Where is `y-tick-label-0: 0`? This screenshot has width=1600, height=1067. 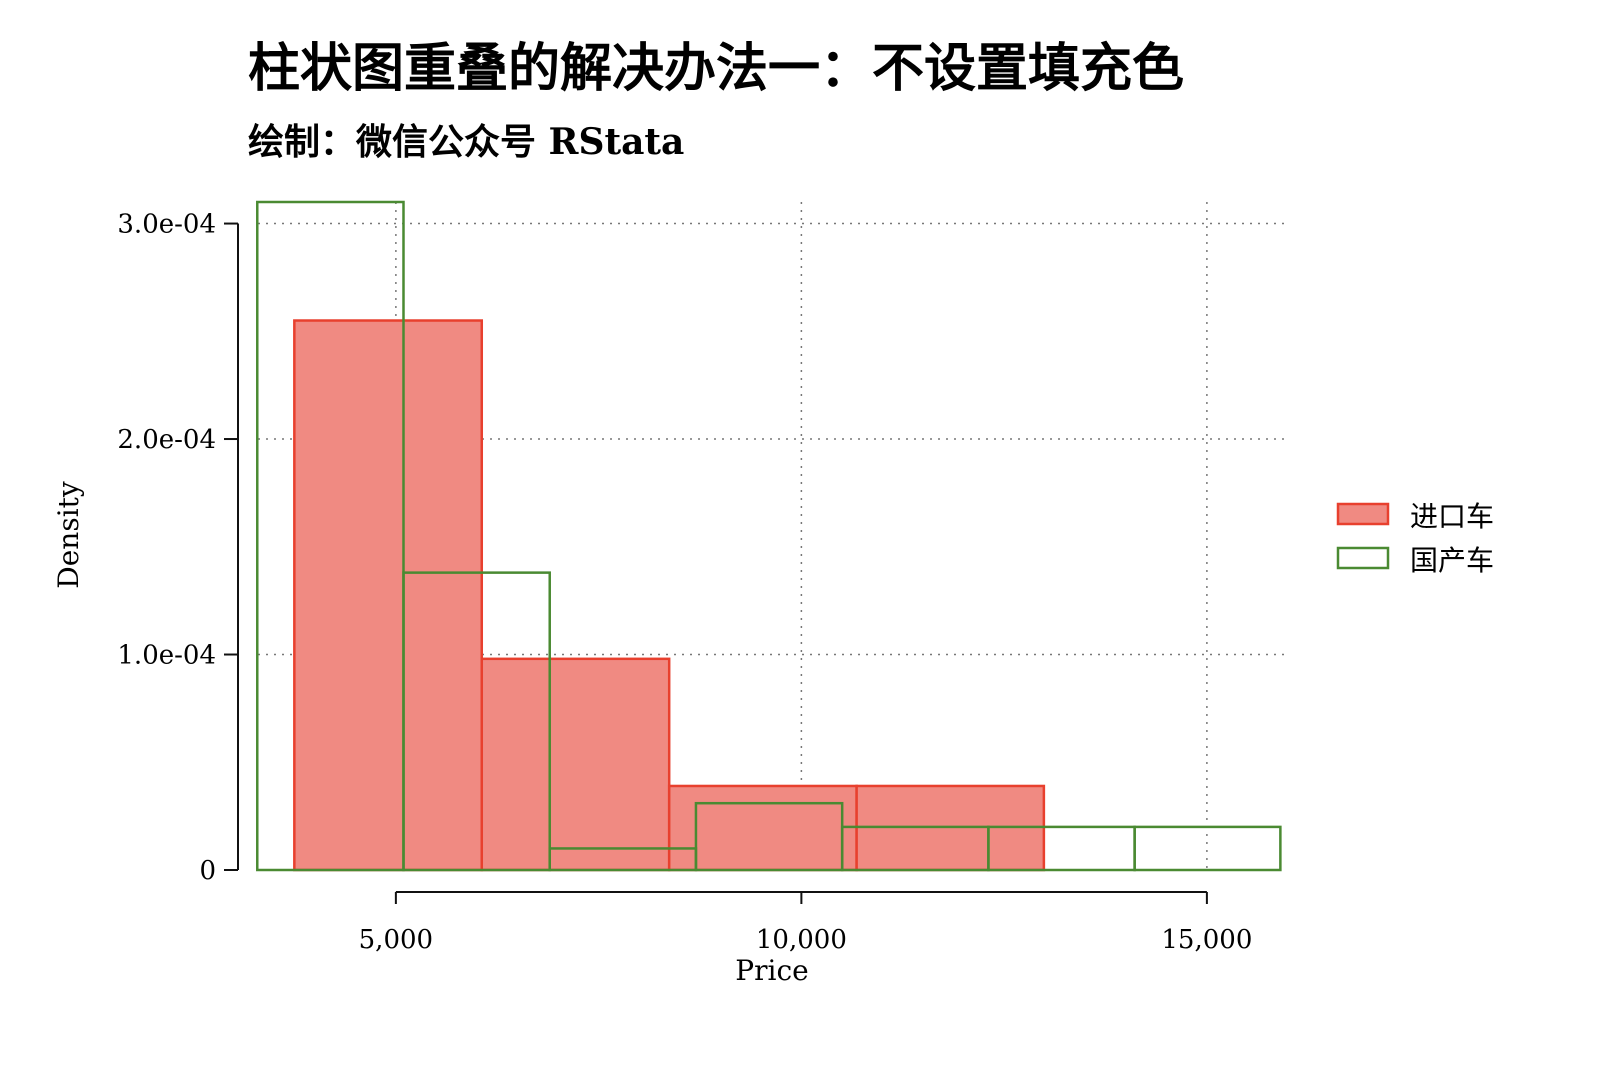 y-tick-label-0: 0 is located at coordinates (207, 871).